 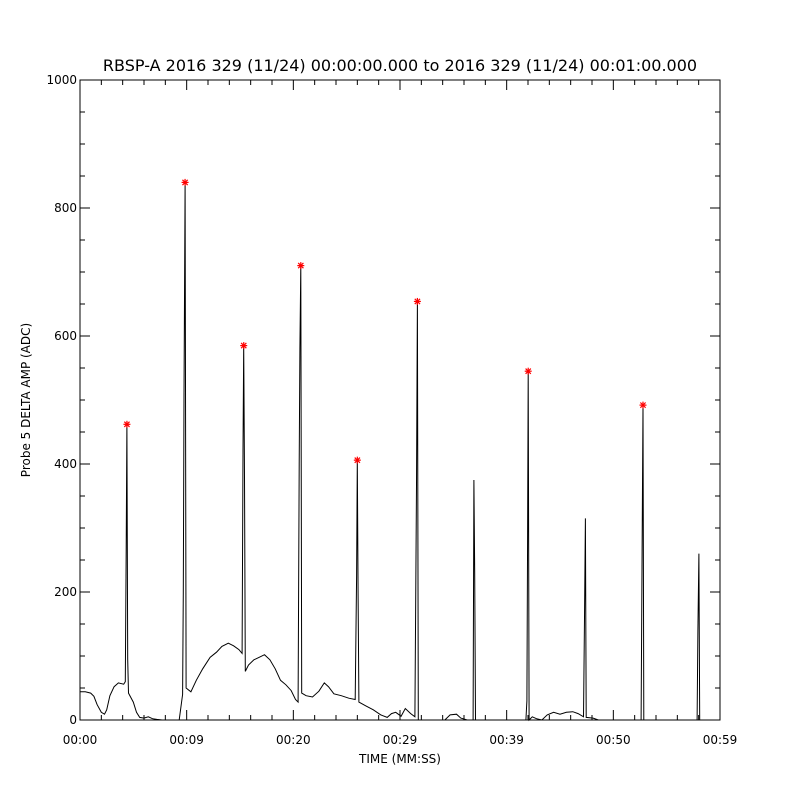 I want to click on x-tick-label: 00:20, so click(x=293, y=740).